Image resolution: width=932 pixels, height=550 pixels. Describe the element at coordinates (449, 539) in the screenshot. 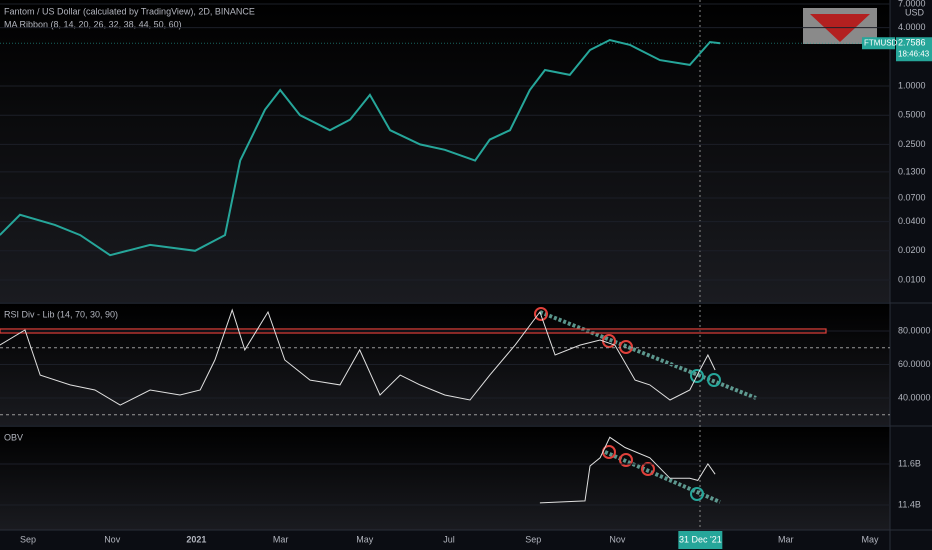

I see `x-tick-label: Jul` at that location.